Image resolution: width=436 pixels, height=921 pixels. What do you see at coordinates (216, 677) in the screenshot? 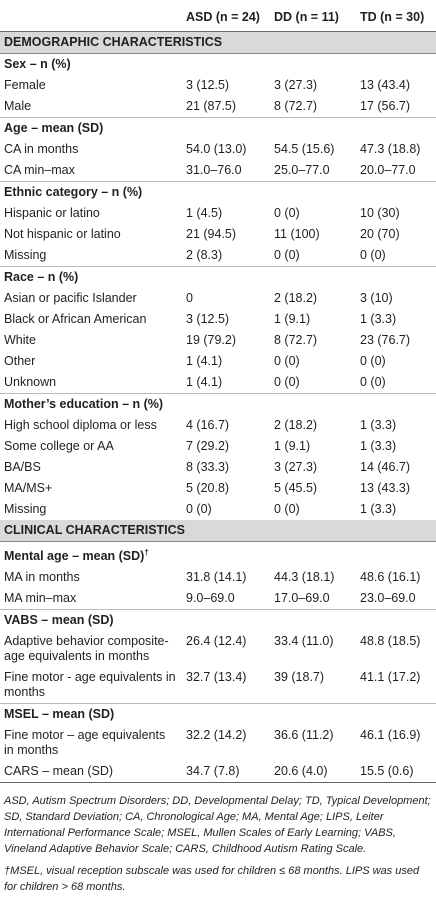
I see `value-cell: 32.7 (13.4)` at bounding box center [216, 677].